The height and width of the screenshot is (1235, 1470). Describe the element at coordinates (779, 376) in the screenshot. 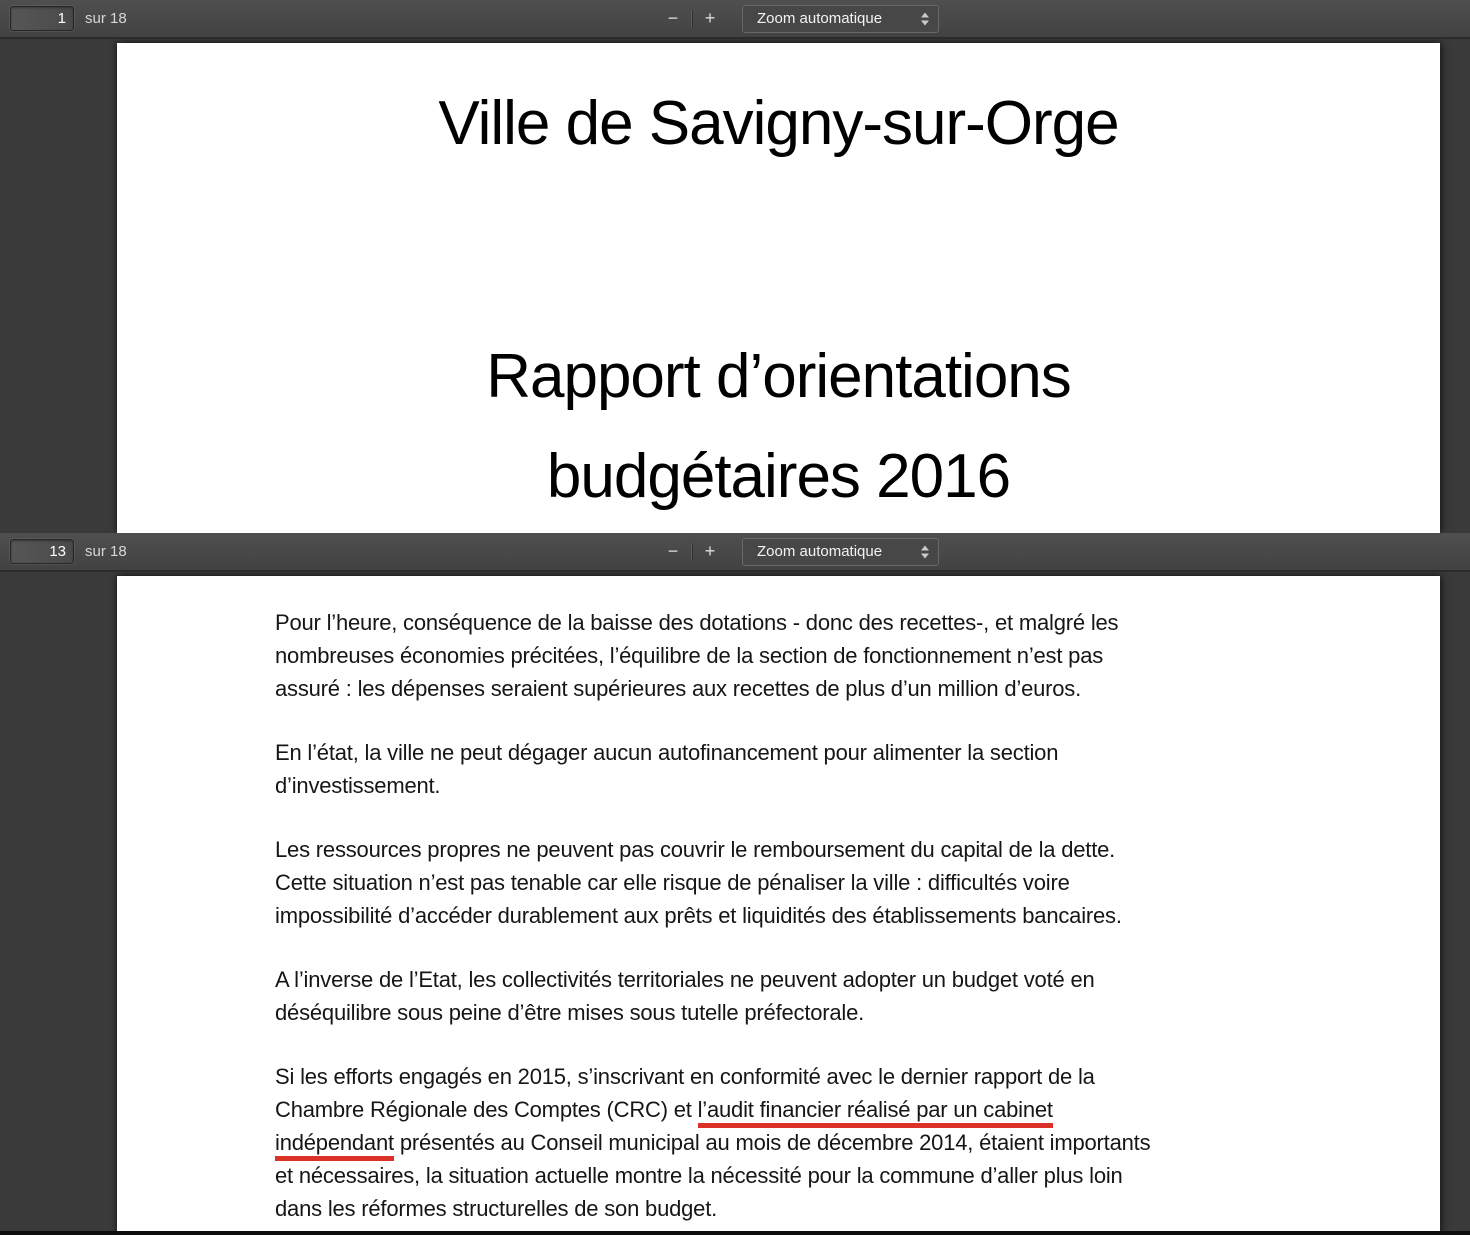

I see `subtitle-line-1: Rapport d’orientations` at that location.